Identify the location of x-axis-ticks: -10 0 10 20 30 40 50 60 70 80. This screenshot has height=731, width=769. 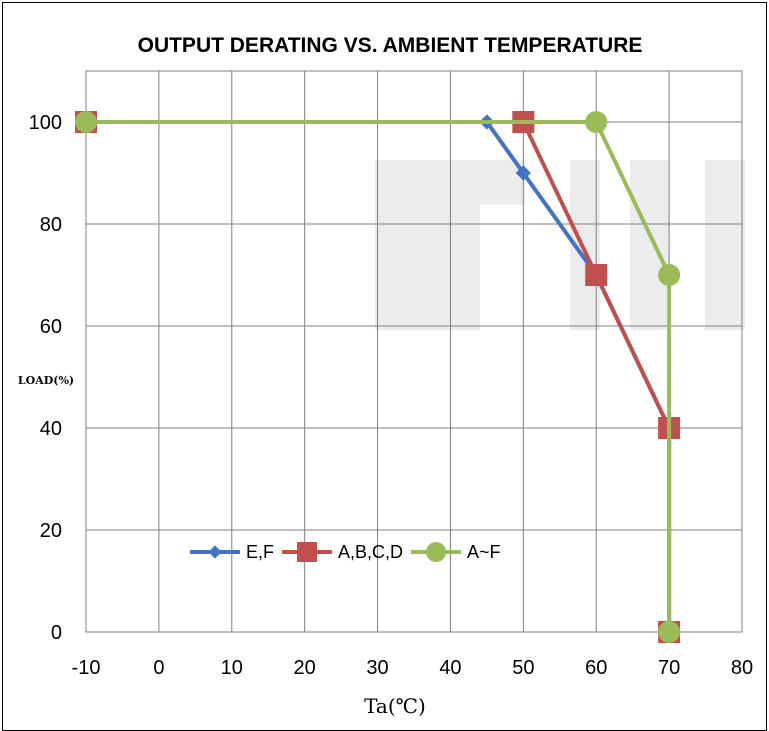
(413, 668).